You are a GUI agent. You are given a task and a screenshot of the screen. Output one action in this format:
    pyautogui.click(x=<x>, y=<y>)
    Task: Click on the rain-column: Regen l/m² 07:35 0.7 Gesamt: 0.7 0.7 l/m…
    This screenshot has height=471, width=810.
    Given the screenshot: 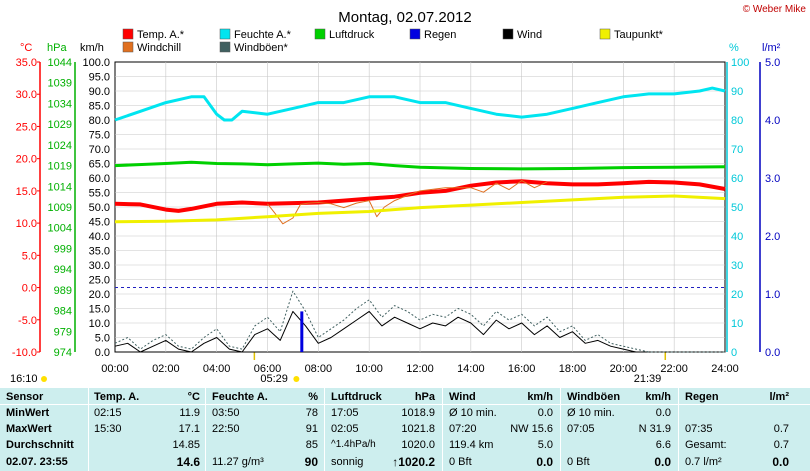 What is the action you would take?
    pyautogui.click(x=737, y=429)
    